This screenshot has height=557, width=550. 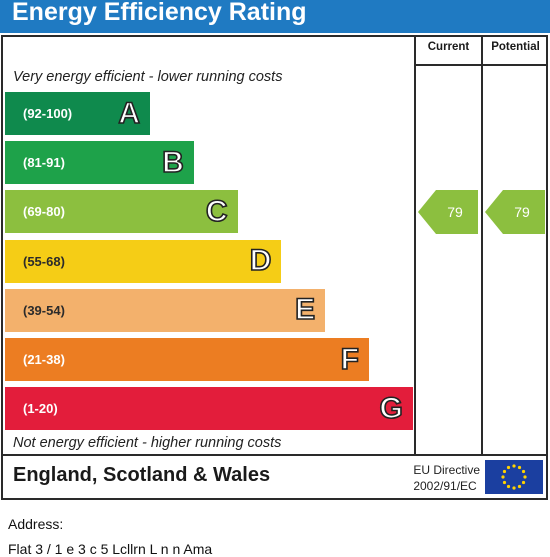 What do you see at coordinates (142, 475) in the screenshot?
I see `region-label: England, Scotland & Wales` at bounding box center [142, 475].